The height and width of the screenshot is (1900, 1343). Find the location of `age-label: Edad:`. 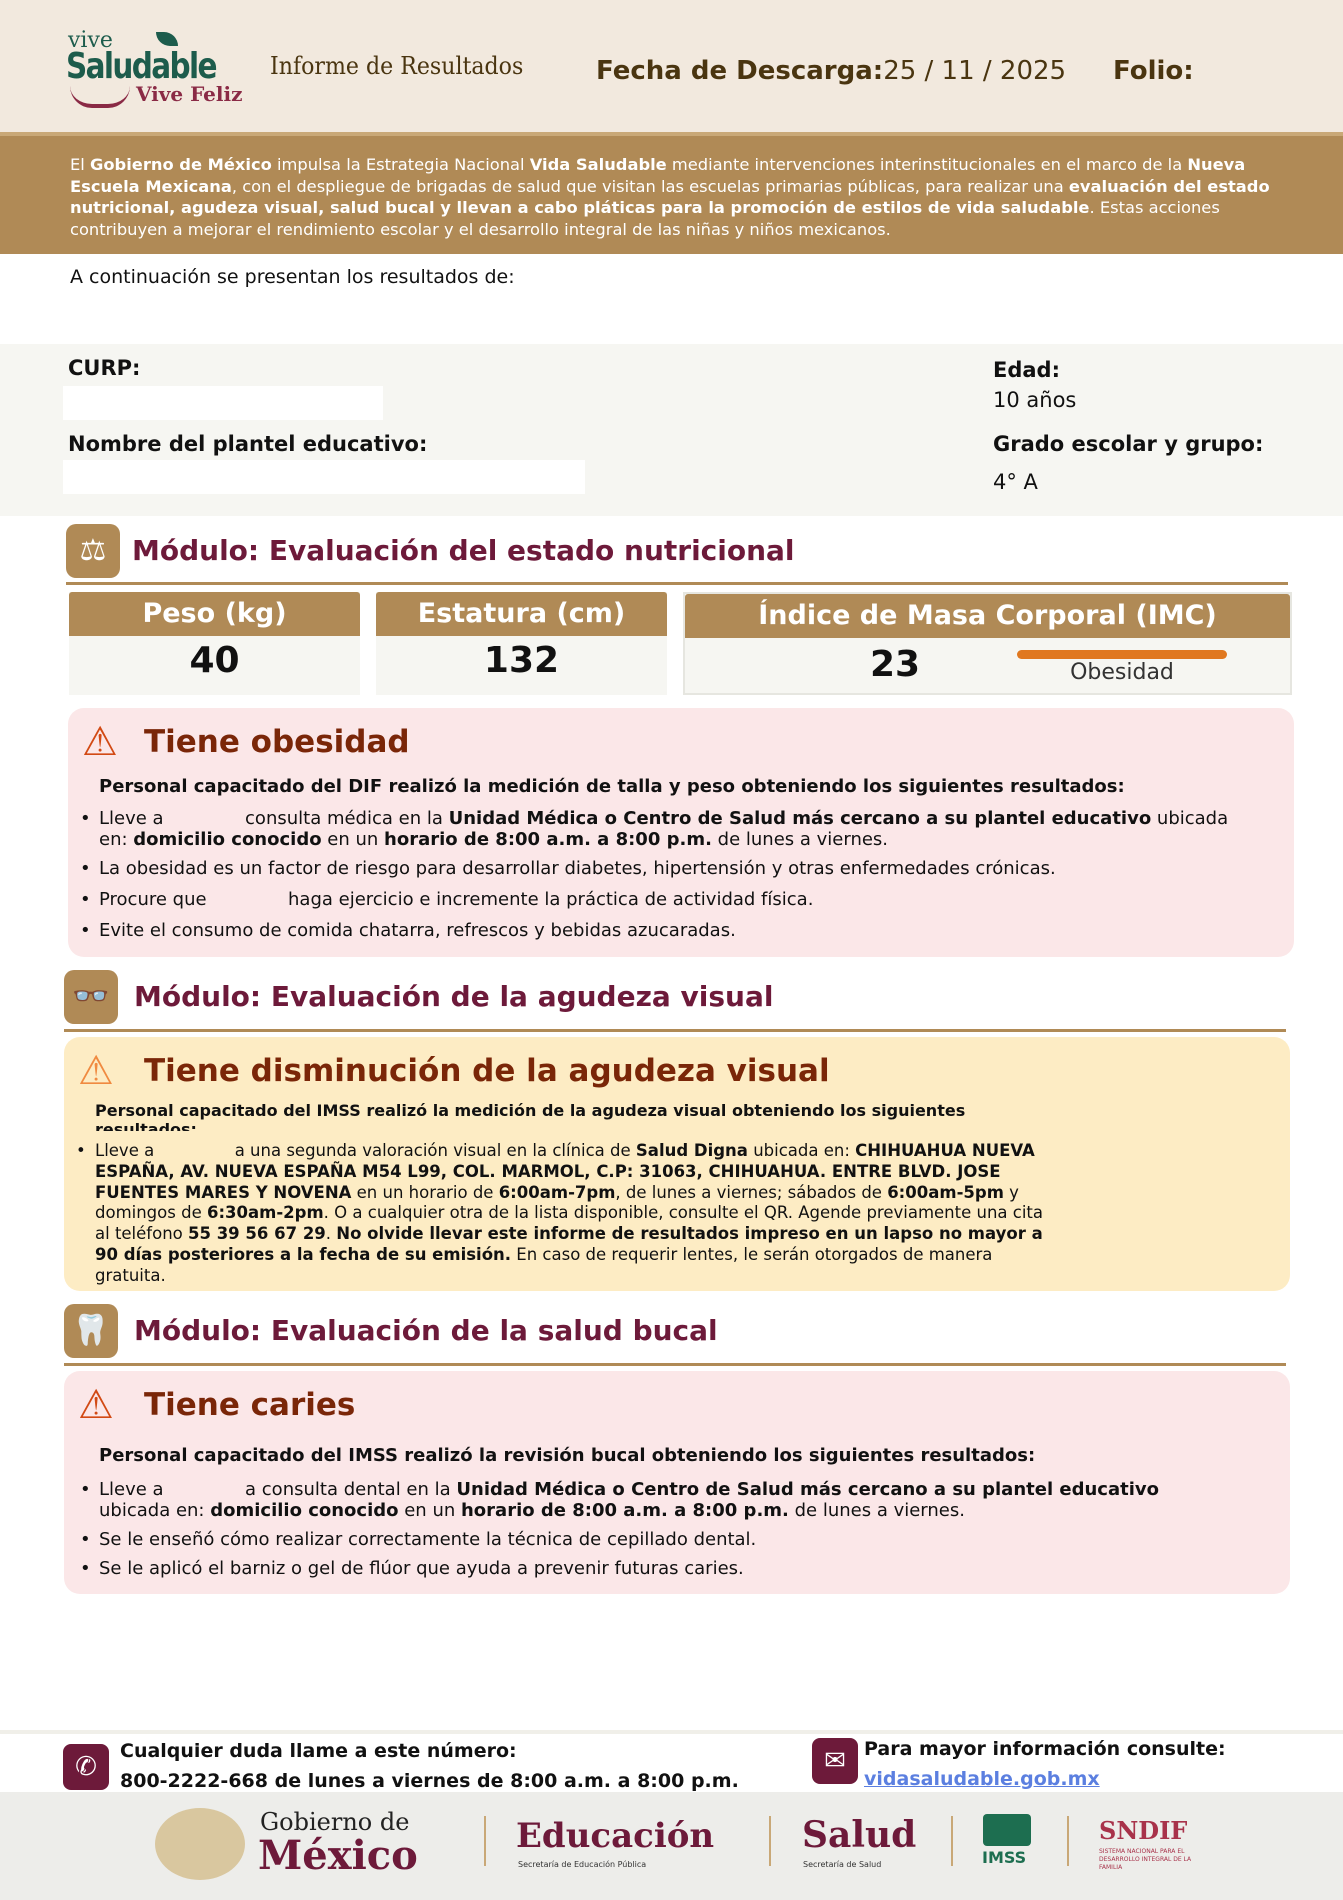

age-label: Edad: is located at coordinates (1026, 370).